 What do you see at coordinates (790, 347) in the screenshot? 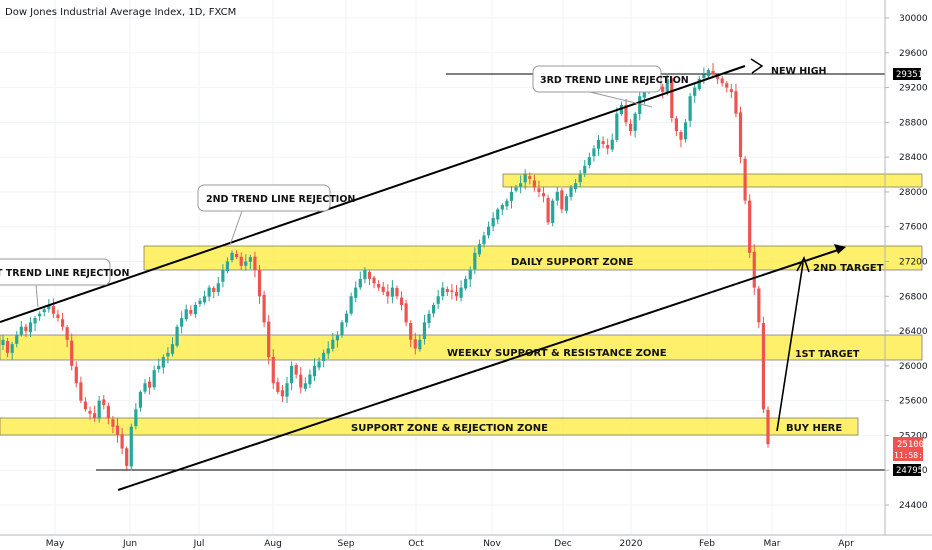
I see `target-arrow-line` at bounding box center [790, 347].